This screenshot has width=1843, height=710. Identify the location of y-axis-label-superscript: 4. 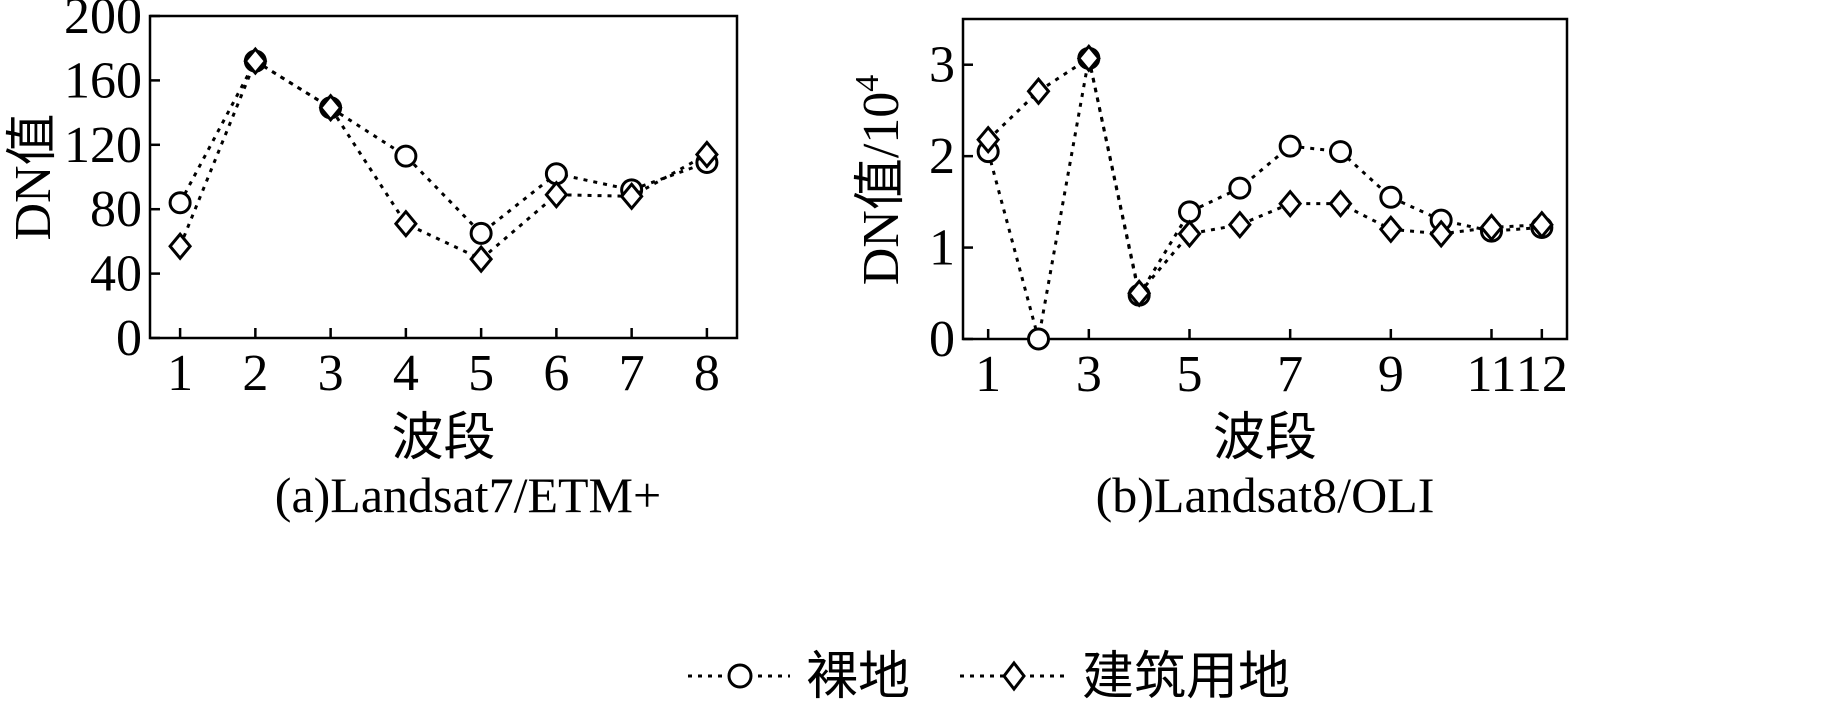
(867, 83).